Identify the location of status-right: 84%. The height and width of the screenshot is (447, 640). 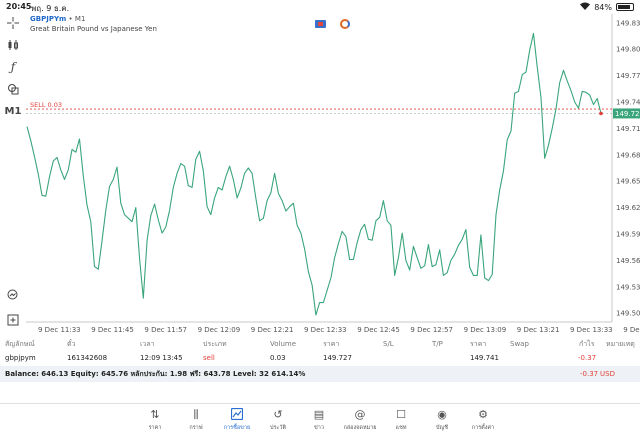
(607, 7).